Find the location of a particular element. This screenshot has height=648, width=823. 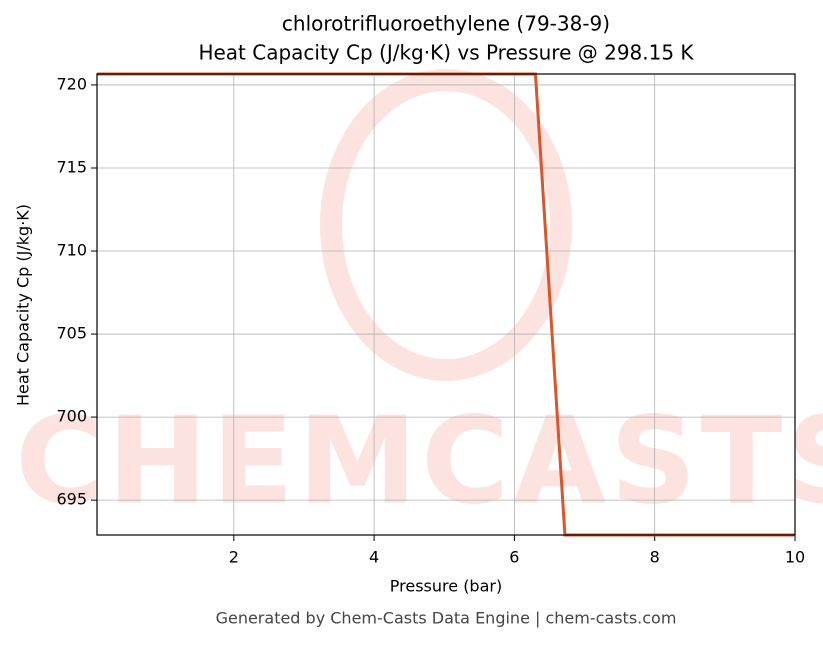

x-tick-label: 10 is located at coordinates (795, 557).